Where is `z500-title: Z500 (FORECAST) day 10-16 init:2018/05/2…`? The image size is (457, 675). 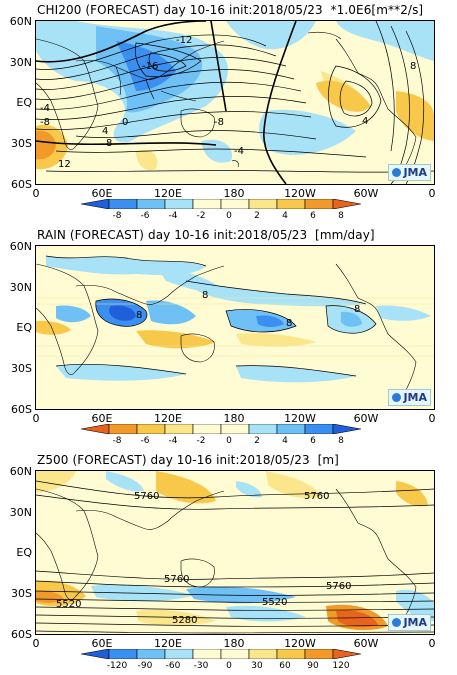 z500-title: Z500 (FORECAST) day 10-16 init:2018/05/2… is located at coordinates (188, 460).